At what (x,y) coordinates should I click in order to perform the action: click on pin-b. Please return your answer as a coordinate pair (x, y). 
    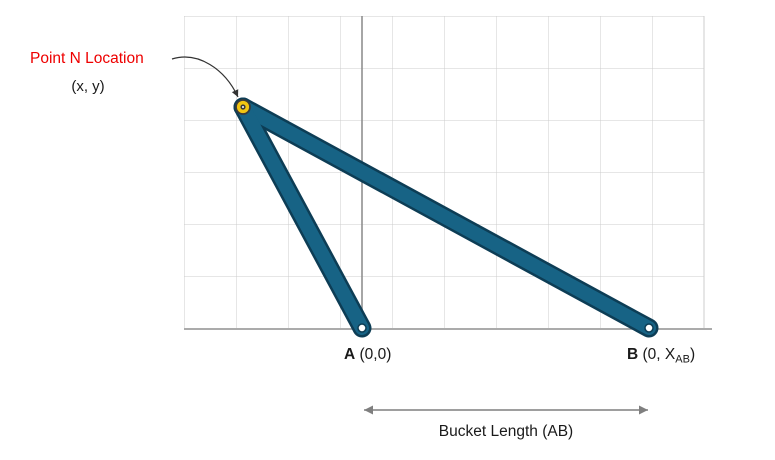
    Looking at the image, I should click on (649, 328).